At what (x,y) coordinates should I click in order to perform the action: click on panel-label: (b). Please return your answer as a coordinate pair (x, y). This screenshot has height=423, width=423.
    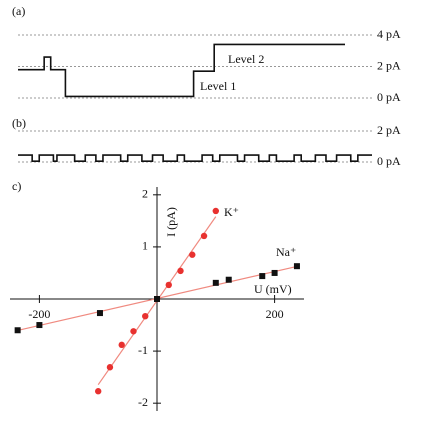
    Looking at the image, I should click on (19, 123).